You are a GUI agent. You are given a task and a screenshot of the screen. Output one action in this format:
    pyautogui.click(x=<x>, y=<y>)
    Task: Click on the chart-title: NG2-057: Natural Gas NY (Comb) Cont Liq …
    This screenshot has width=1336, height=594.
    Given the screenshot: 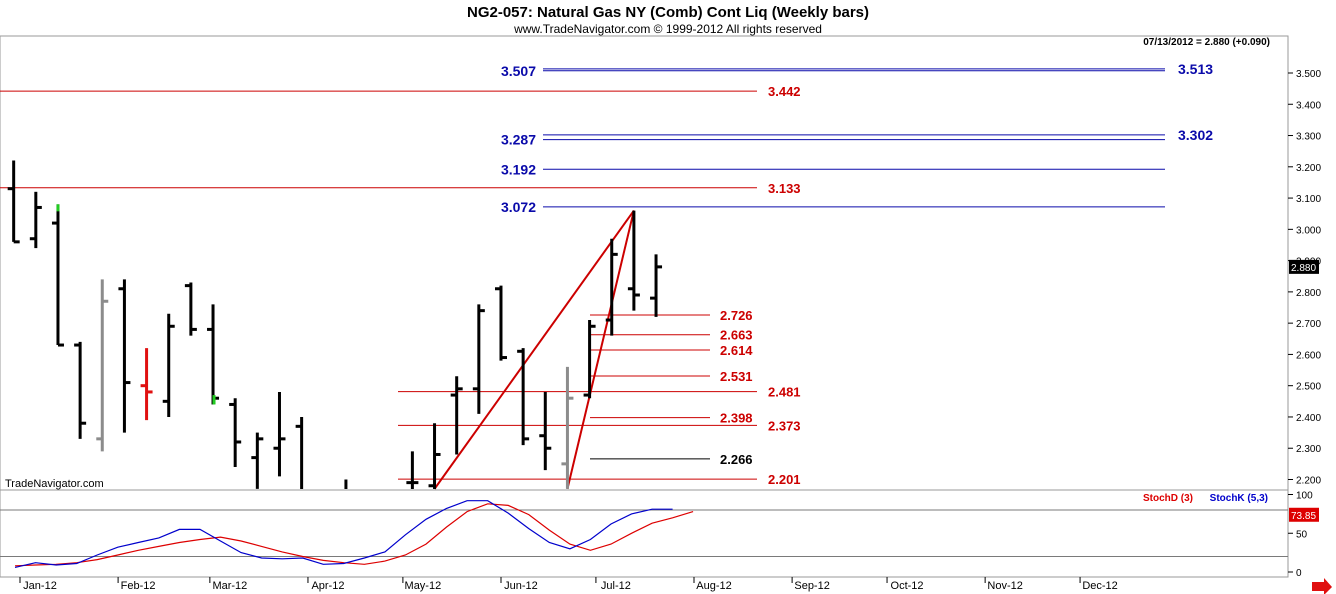 What is the action you would take?
    pyautogui.click(x=668, y=12)
    